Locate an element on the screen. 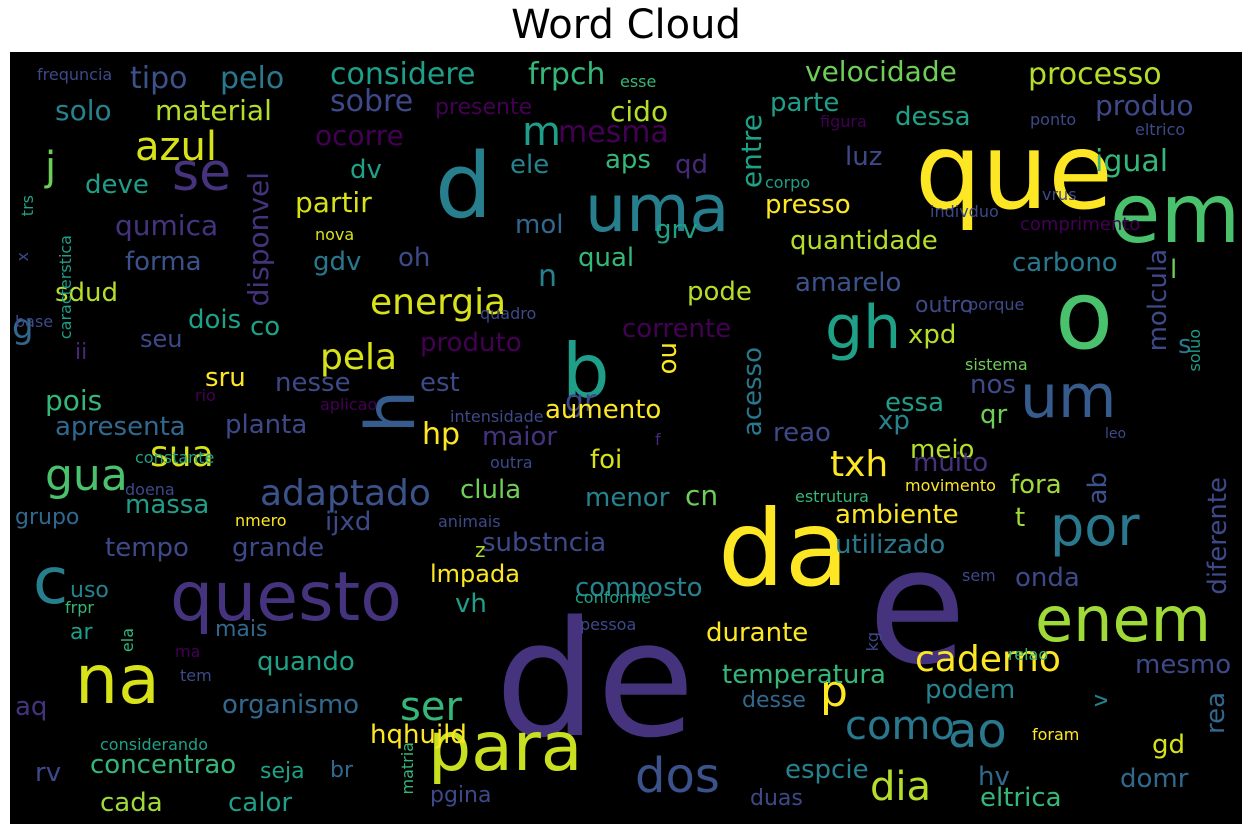  cloud-word: massa is located at coordinates (167, 505).